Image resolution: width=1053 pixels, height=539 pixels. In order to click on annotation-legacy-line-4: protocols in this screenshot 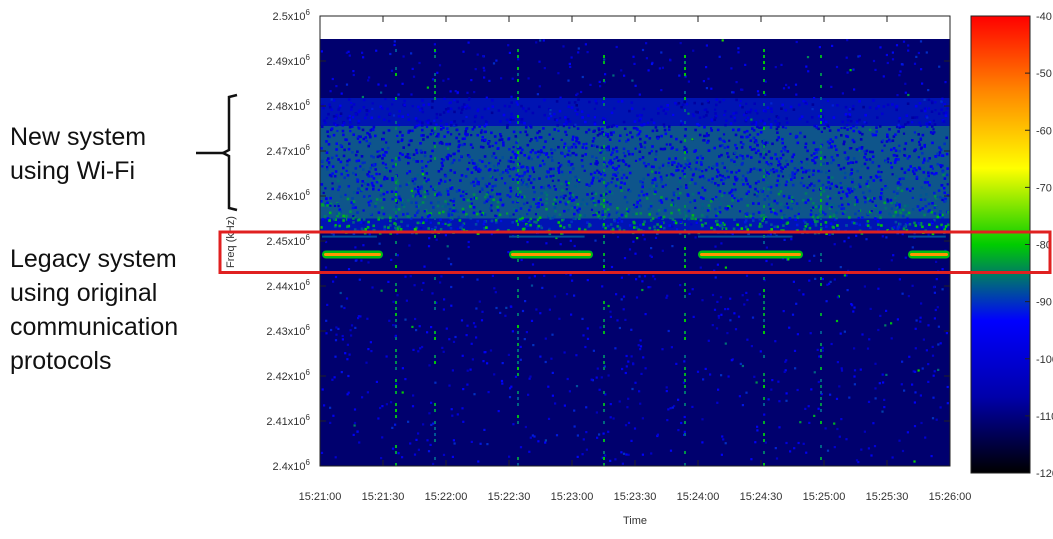, I will do `click(61, 361)`.